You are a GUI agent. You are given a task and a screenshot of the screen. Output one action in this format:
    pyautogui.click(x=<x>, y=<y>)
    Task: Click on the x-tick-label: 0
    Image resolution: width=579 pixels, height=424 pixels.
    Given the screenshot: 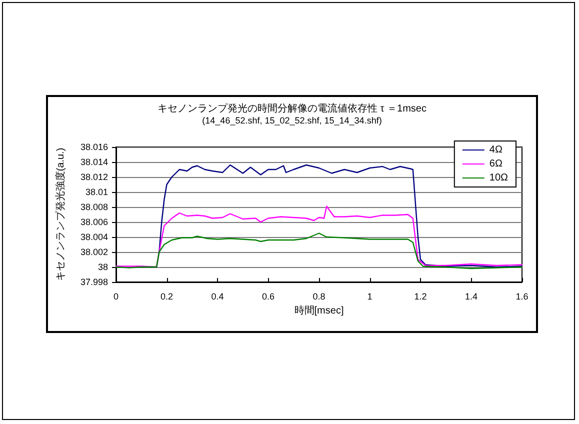 What is the action you would take?
    pyautogui.click(x=116, y=297)
    